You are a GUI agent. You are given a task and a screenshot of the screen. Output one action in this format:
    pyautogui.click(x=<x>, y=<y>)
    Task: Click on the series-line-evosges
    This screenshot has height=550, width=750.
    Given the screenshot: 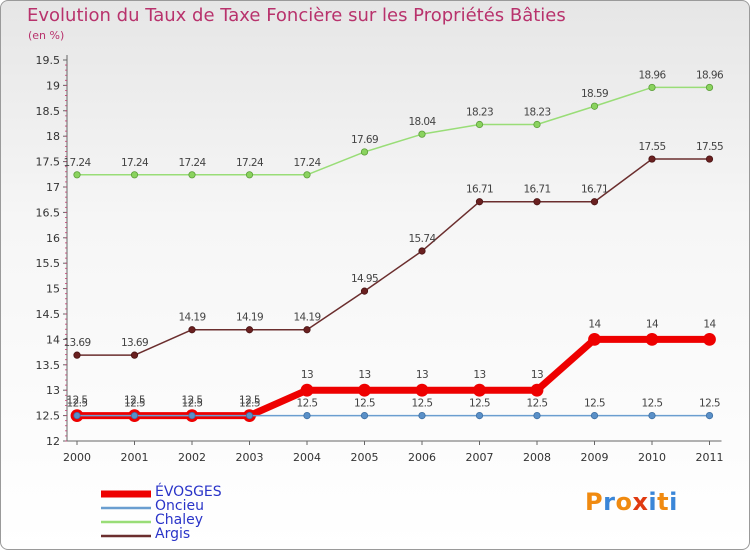 What is the action you would take?
    pyautogui.click(x=393, y=377)
    